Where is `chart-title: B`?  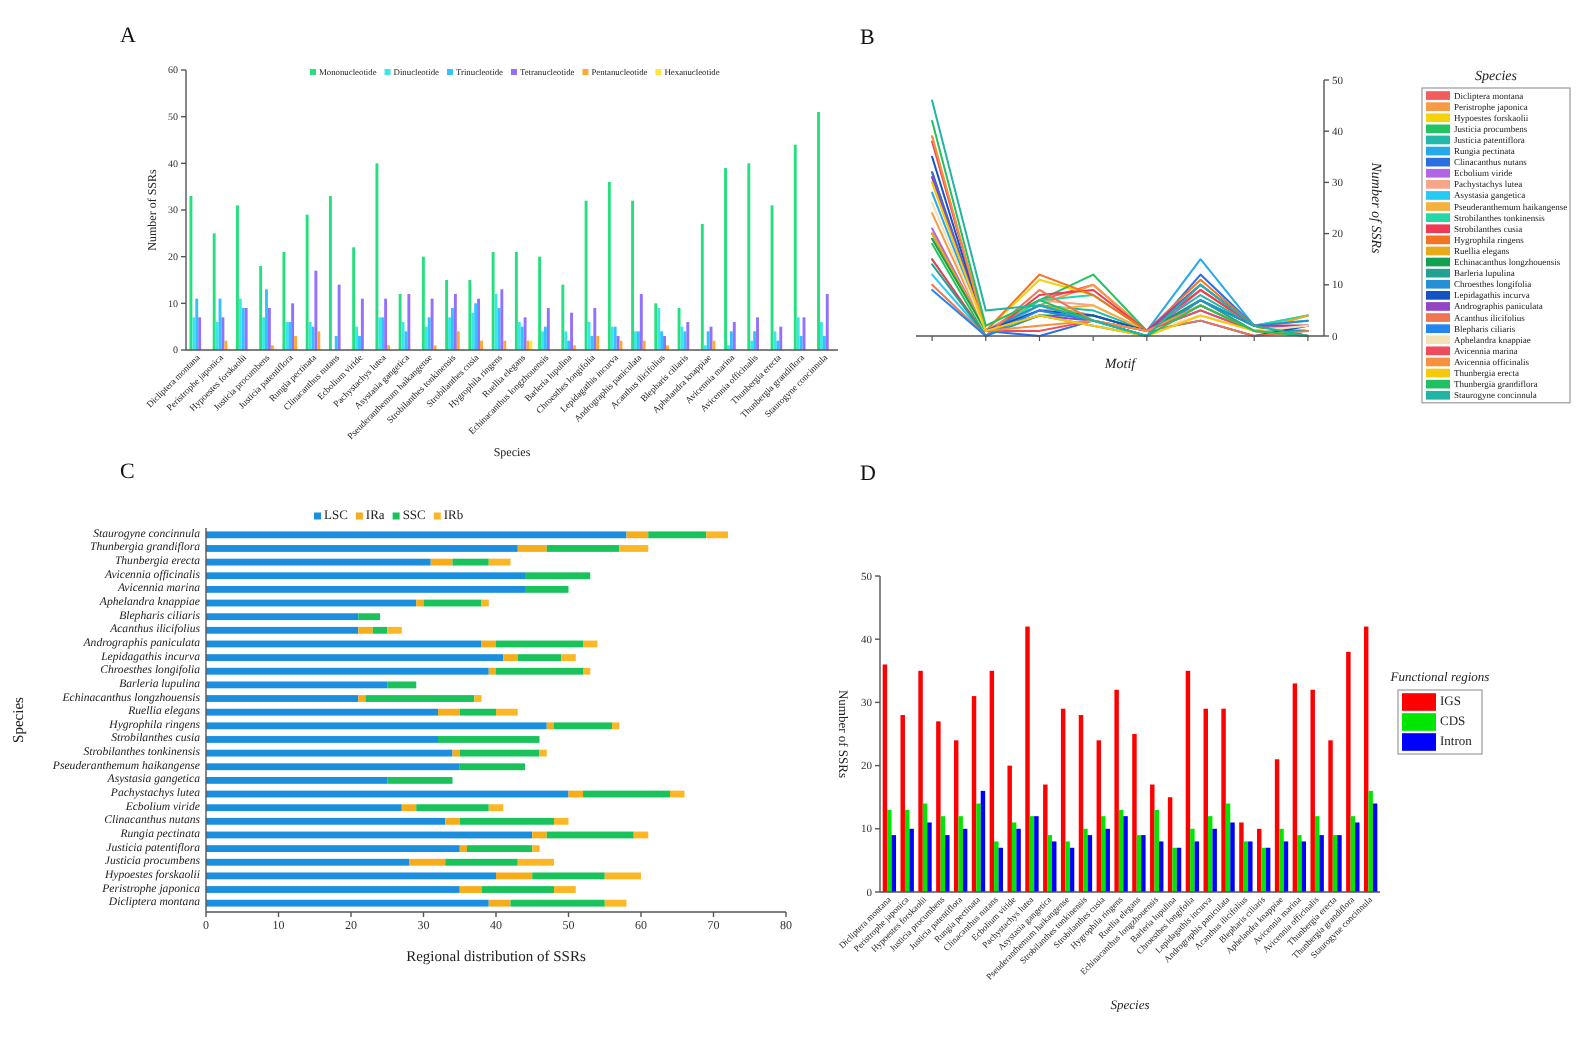 chart-title: B is located at coordinates (867, 38).